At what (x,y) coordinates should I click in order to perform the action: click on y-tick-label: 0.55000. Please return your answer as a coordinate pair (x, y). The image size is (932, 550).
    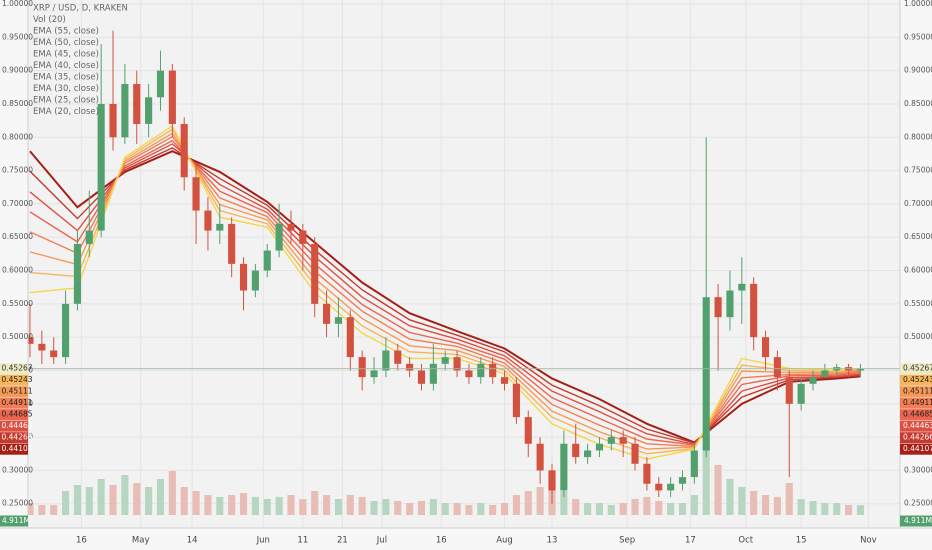
    Looking at the image, I should click on (17, 303).